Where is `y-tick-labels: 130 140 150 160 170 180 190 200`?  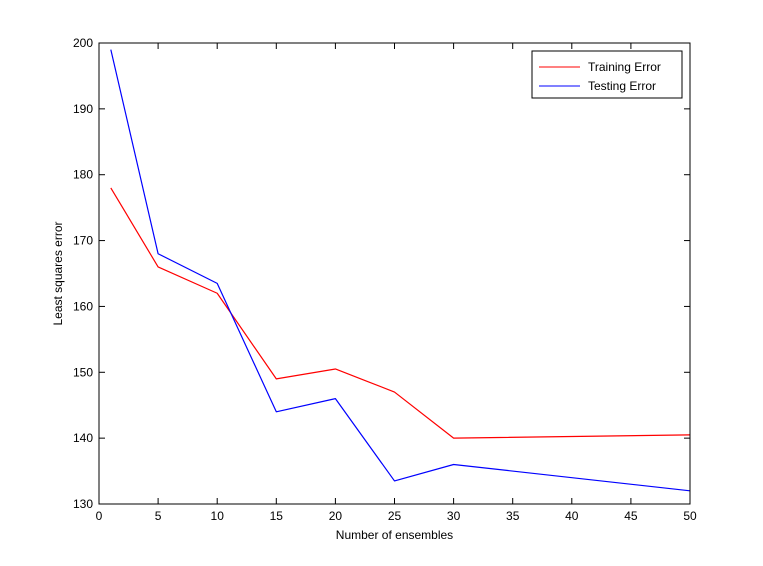 y-tick-labels: 130 140 150 160 170 180 190 200 is located at coordinates (83, 273).